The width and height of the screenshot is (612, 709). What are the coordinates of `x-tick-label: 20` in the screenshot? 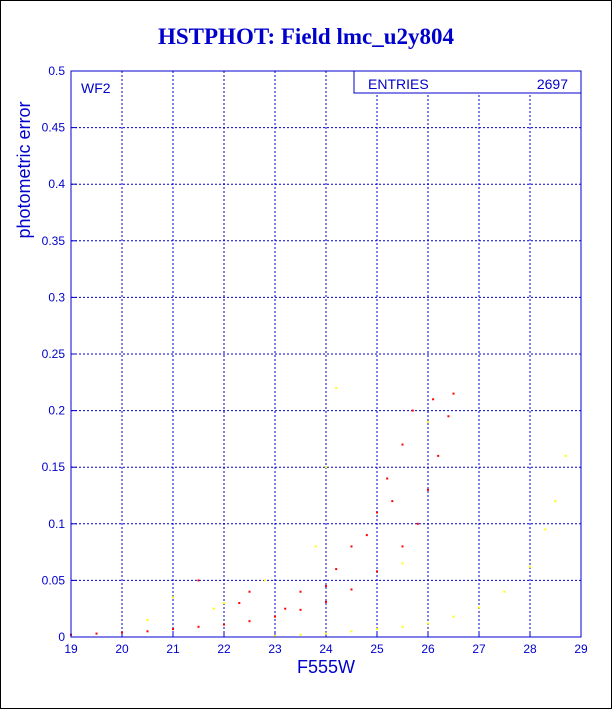 It's located at (122, 649).